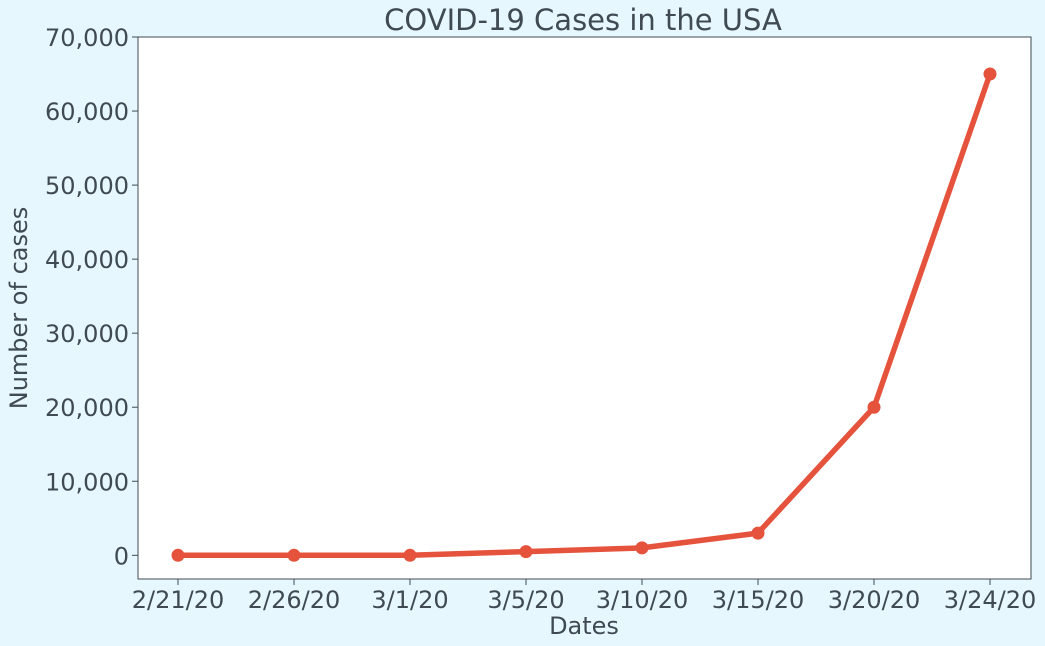  What do you see at coordinates (758, 600) in the screenshot?
I see `x-tick-label: 3/15/20` at bounding box center [758, 600].